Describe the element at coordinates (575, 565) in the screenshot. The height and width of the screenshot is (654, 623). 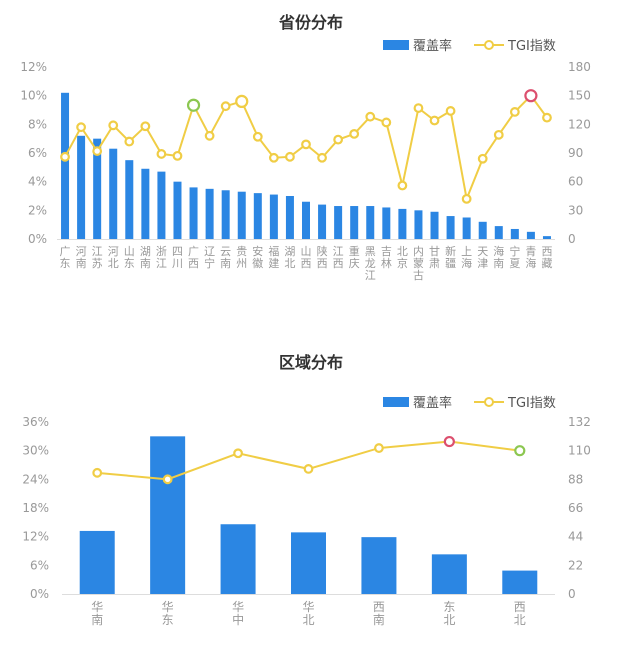
I see `y-right-tick-label: 22` at that location.